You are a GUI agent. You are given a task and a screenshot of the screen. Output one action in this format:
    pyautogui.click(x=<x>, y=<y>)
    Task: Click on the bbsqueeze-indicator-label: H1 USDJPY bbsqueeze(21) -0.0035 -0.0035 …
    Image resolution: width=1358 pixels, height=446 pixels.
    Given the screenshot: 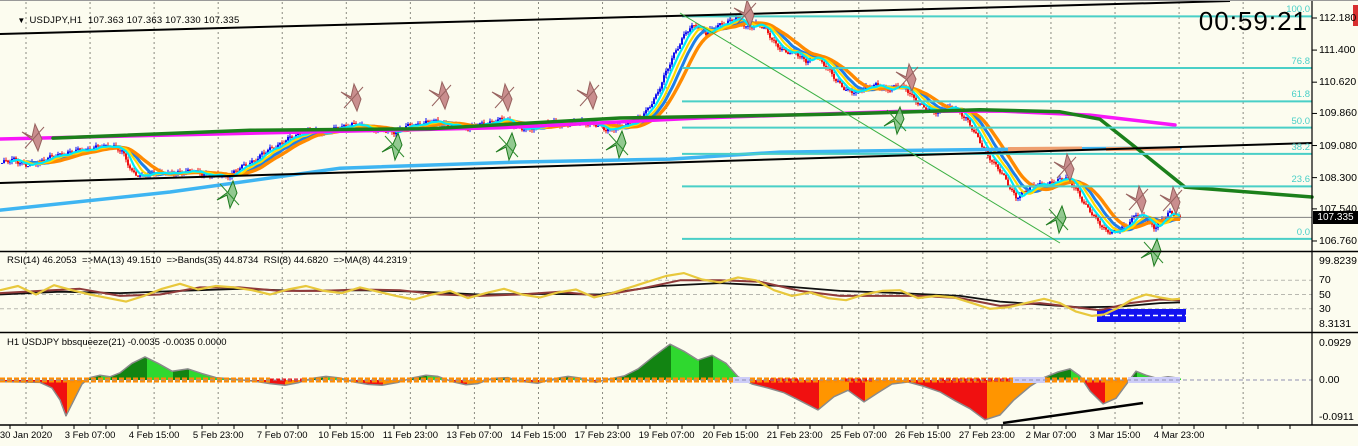 What is the action you would take?
    pyautogui.click(x=117, y=342)
    